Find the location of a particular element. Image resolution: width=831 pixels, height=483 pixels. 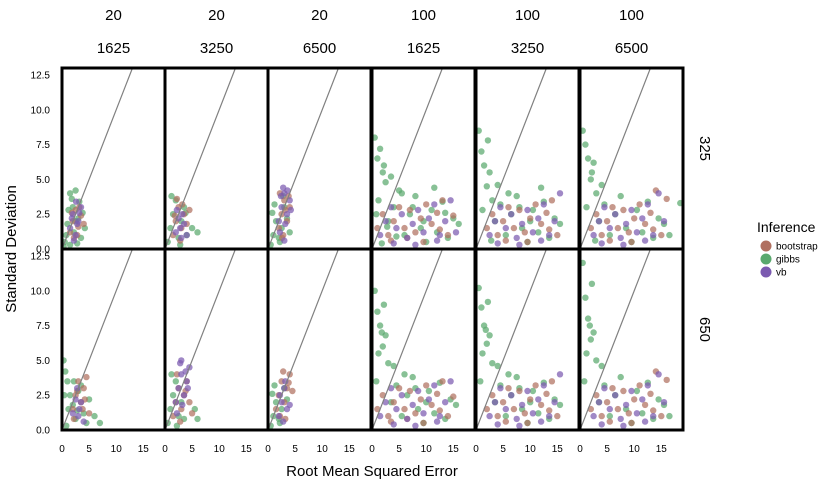

x-axis-title: Root Mean Squared Error is located at coordinates (372, 471).